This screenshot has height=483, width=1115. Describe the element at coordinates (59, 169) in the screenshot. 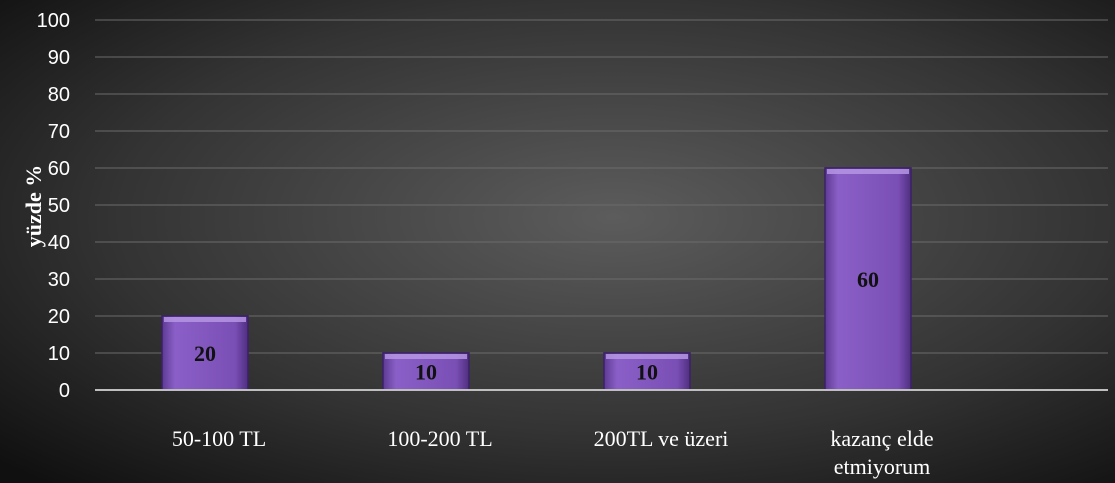

I see `y-tick-label: 60` at that location.